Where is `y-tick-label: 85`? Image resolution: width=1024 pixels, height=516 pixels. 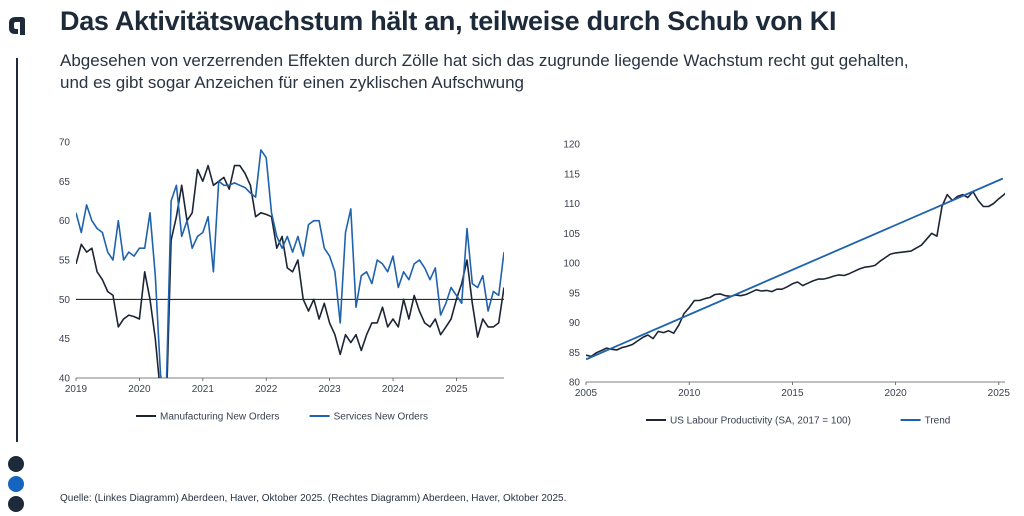
y-tick-label: 85 is located at coordinates (575, 353).